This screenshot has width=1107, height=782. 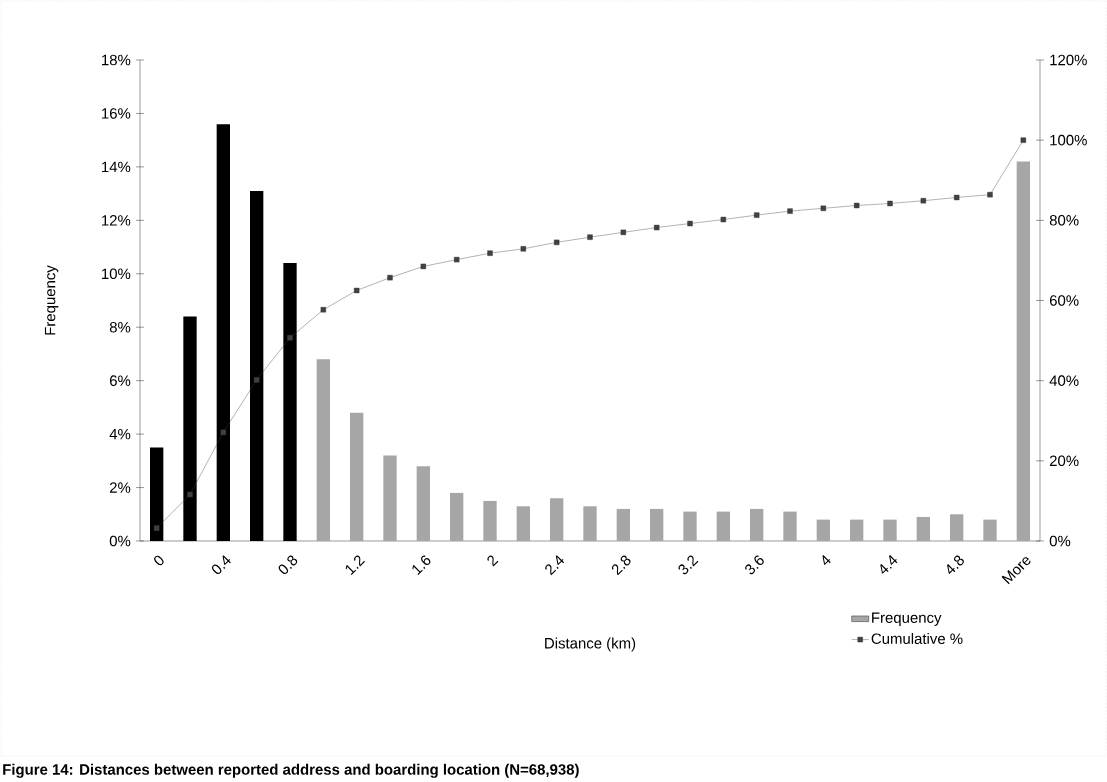 What do you see at coordinates (889, 564) in the screenshot?
I see `x-tick-label: 4.4` at bounding box center [889, 564].